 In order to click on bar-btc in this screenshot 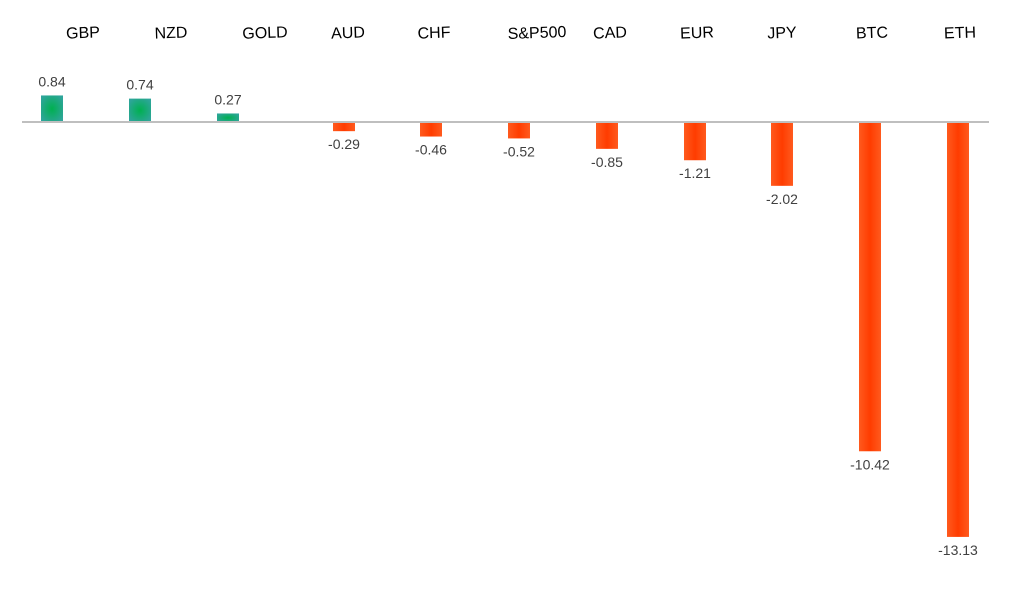, I will do `click(870, 287)`.